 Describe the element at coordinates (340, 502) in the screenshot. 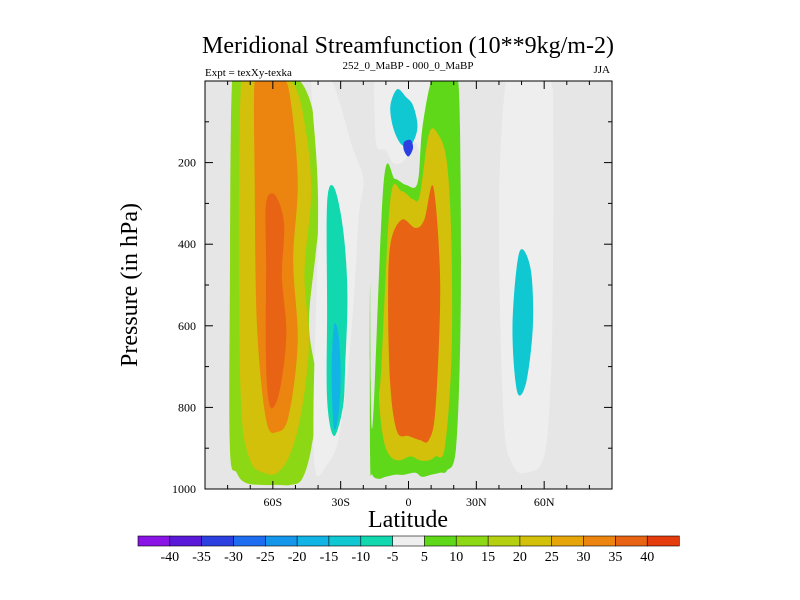

I see `x-tick-label-1: 30S` at that location.